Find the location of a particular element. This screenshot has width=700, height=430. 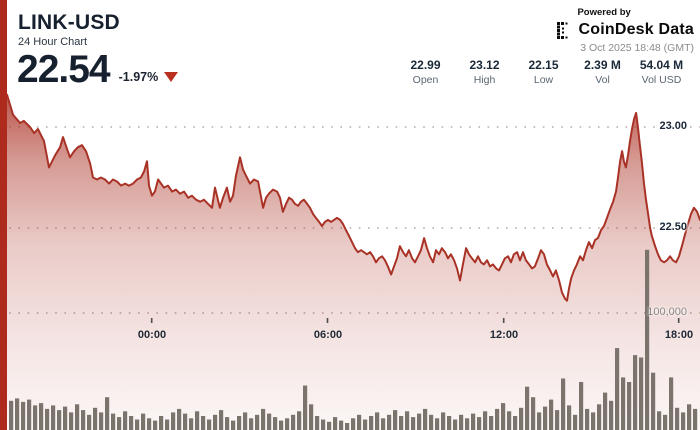

stat-open-label: Open is located at coordinates (425, 80).